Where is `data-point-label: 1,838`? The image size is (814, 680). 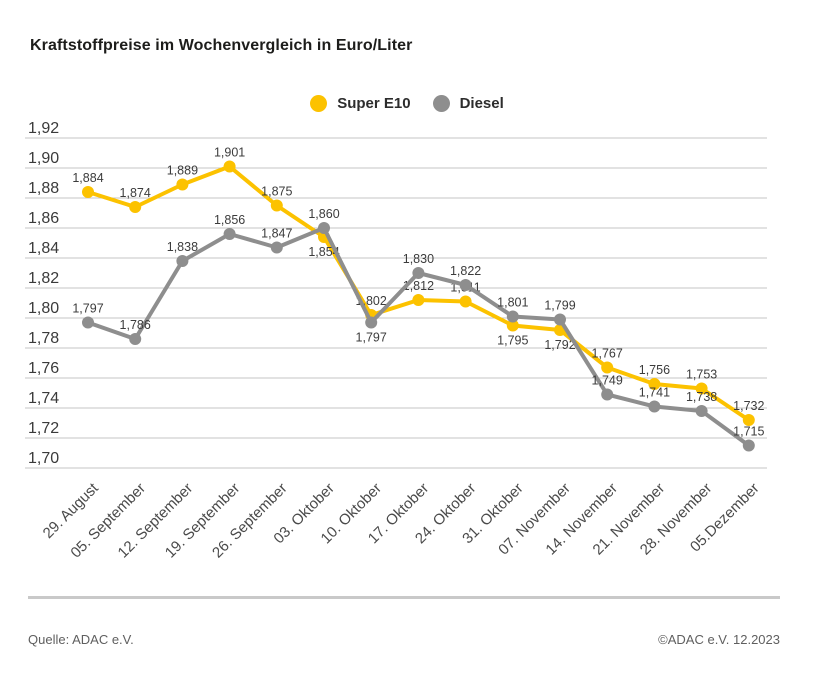 data-point-label: 1,838 is located at coordinates (182, 247).